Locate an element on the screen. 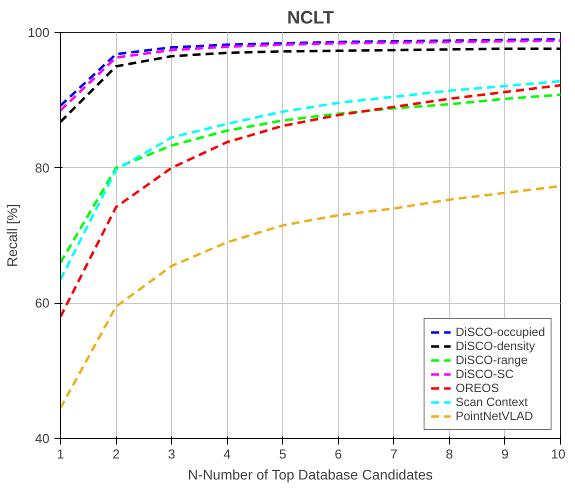  legend-label: DiSCO-density is located at coordinates (495, 346).